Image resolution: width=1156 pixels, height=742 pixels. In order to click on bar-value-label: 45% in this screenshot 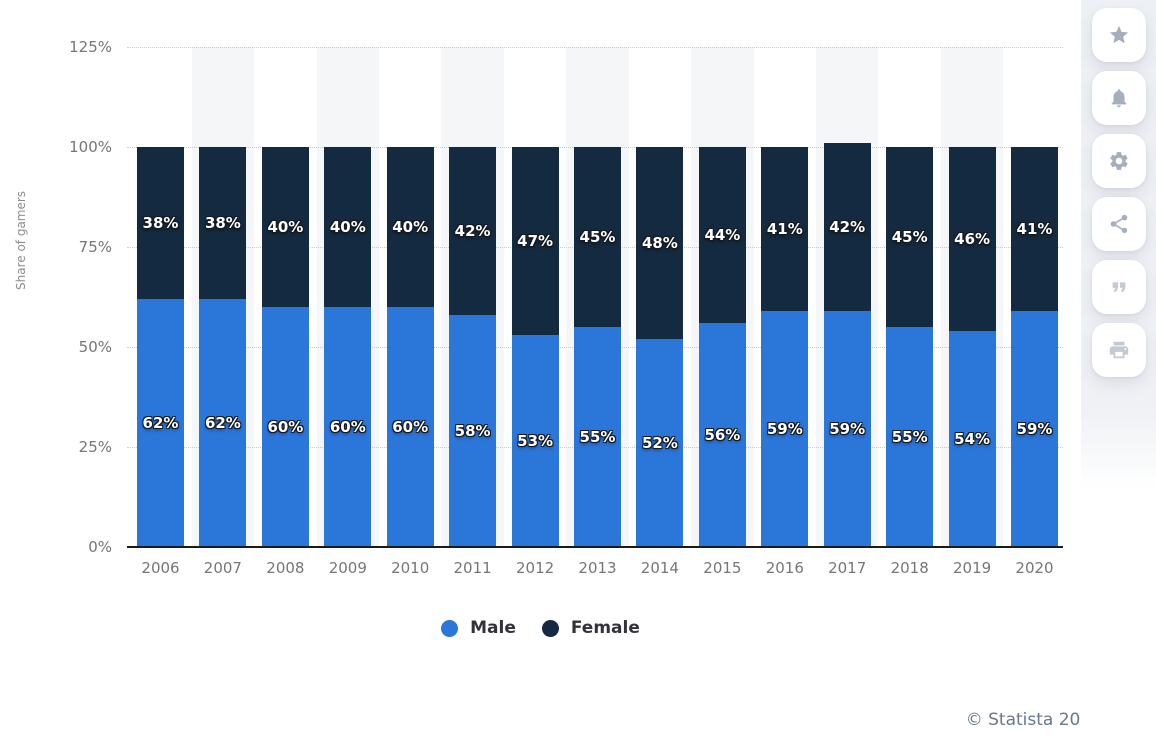, I will do `click(909, 237)`.